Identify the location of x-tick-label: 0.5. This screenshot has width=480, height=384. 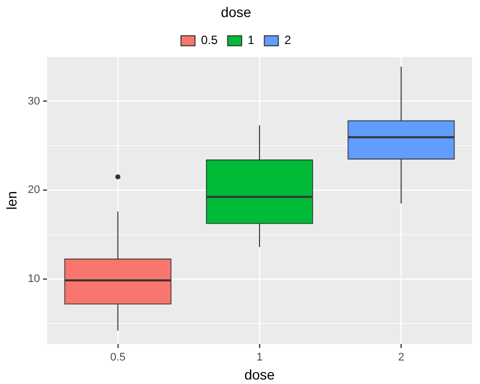
(118, 358).